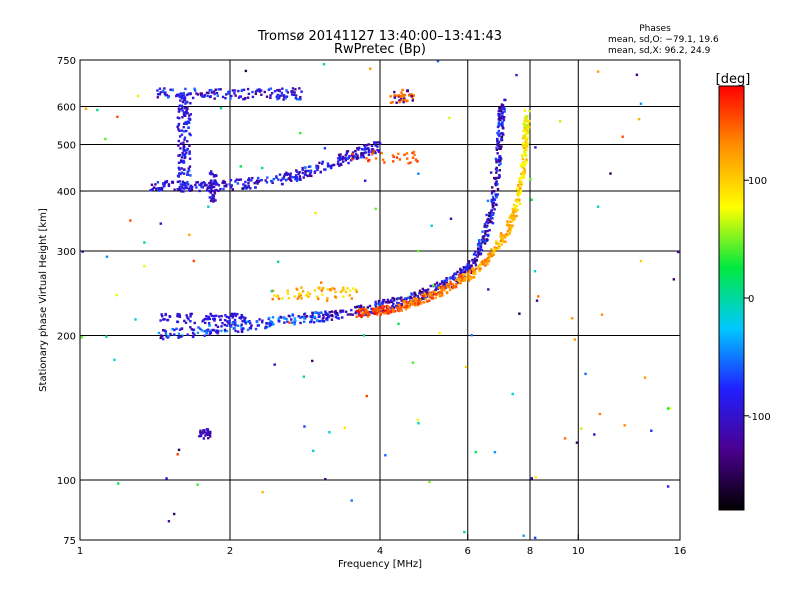 The image size is (800, 600). I want to click on chart-title: Tromsø 20141127 13:40:00–13:41:43, so click(379, 36).